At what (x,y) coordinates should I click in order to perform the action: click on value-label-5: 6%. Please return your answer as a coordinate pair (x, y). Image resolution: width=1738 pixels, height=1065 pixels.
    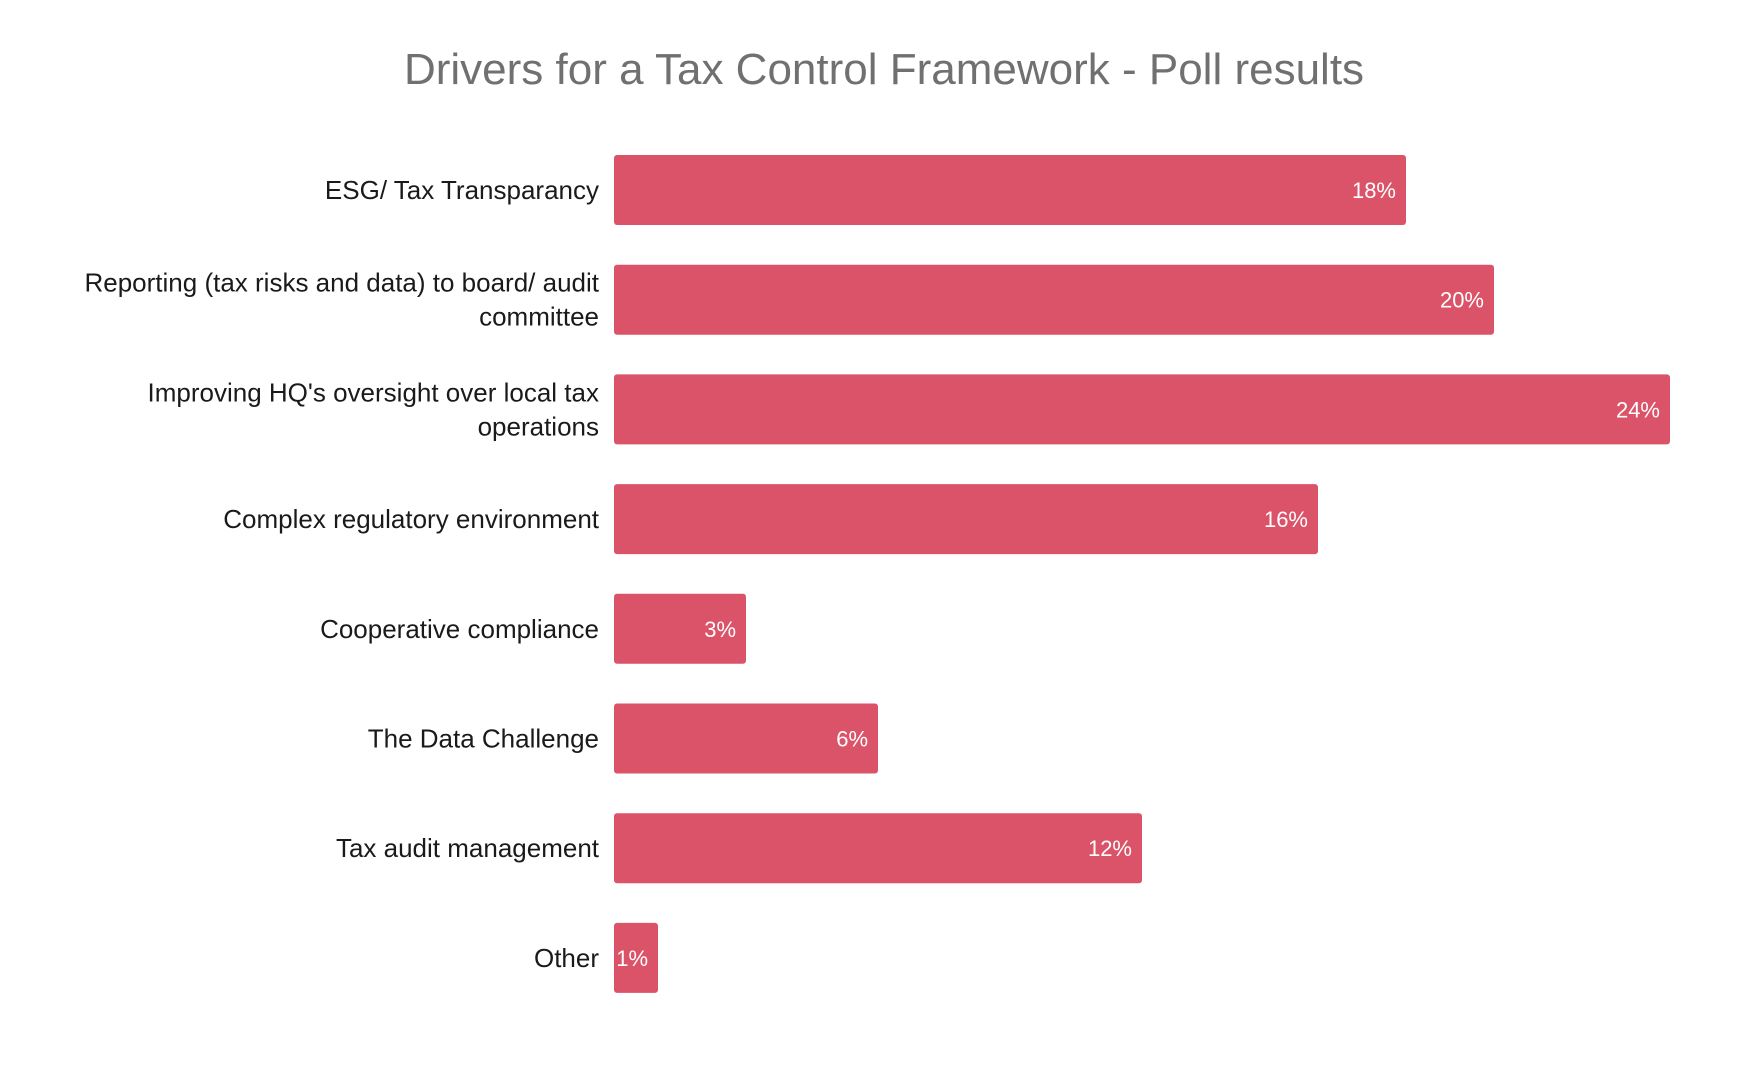
    Looking at the image, I should click on (852, 739).